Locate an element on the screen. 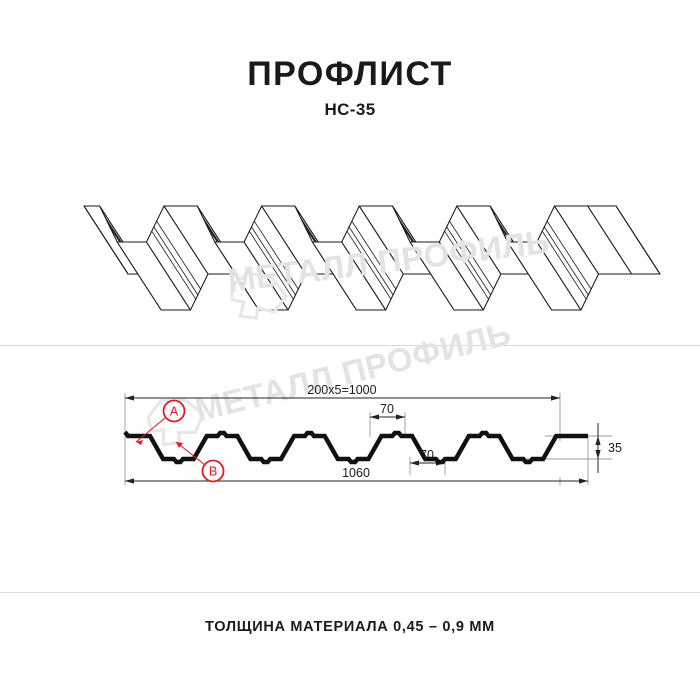 Image resolution: width=700 pixels, height=700 pixels. callout-group-a is located at coordinates (160, 422).